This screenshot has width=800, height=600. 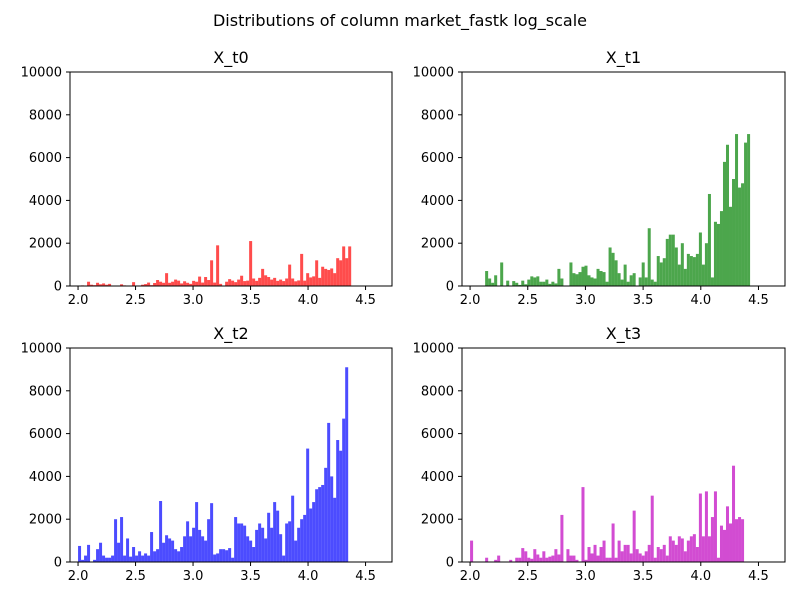 What do you see at coordinates (643, 576) in the screenshot?
I see `x-tick-label: 3.5` at bounding box center [643, 576].